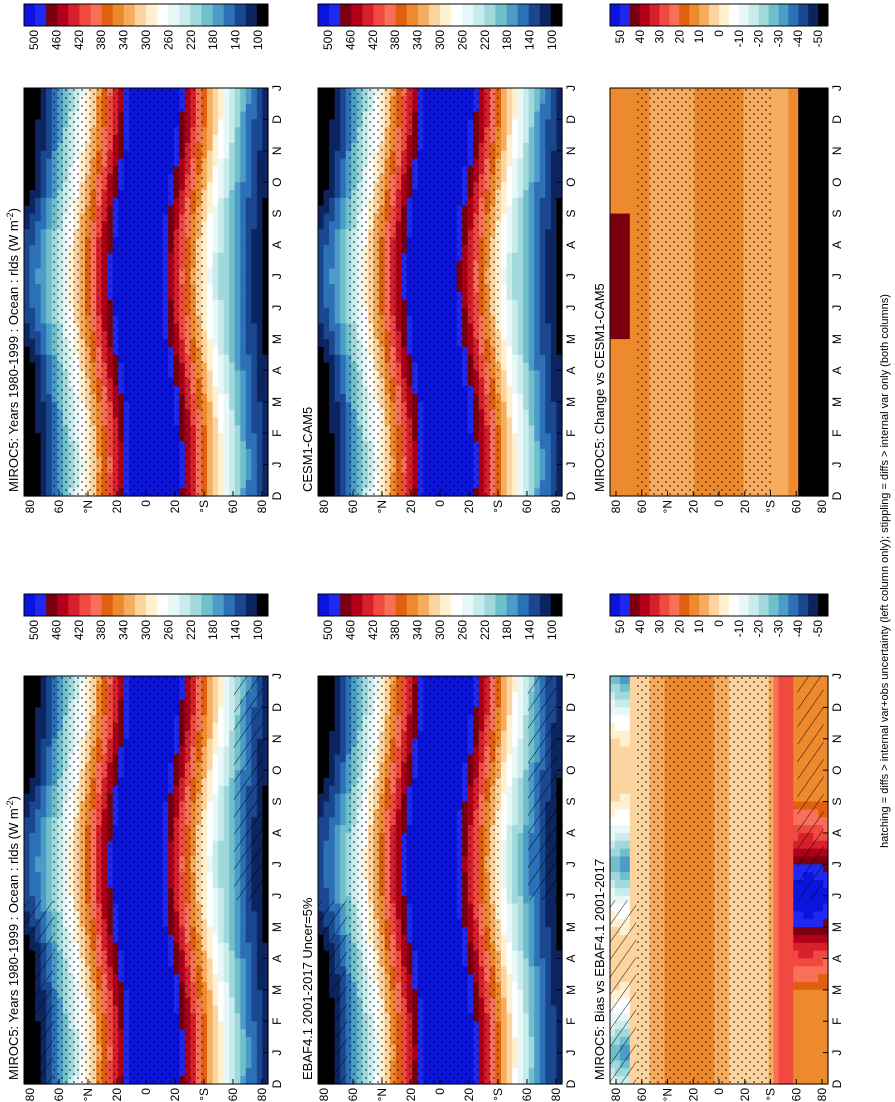 Image resolution: width=895 pixels, height=1102 pixels. Describe the element at coordinates (277, 864) in the screenshot. I see `month-tick-label: J` at that location.